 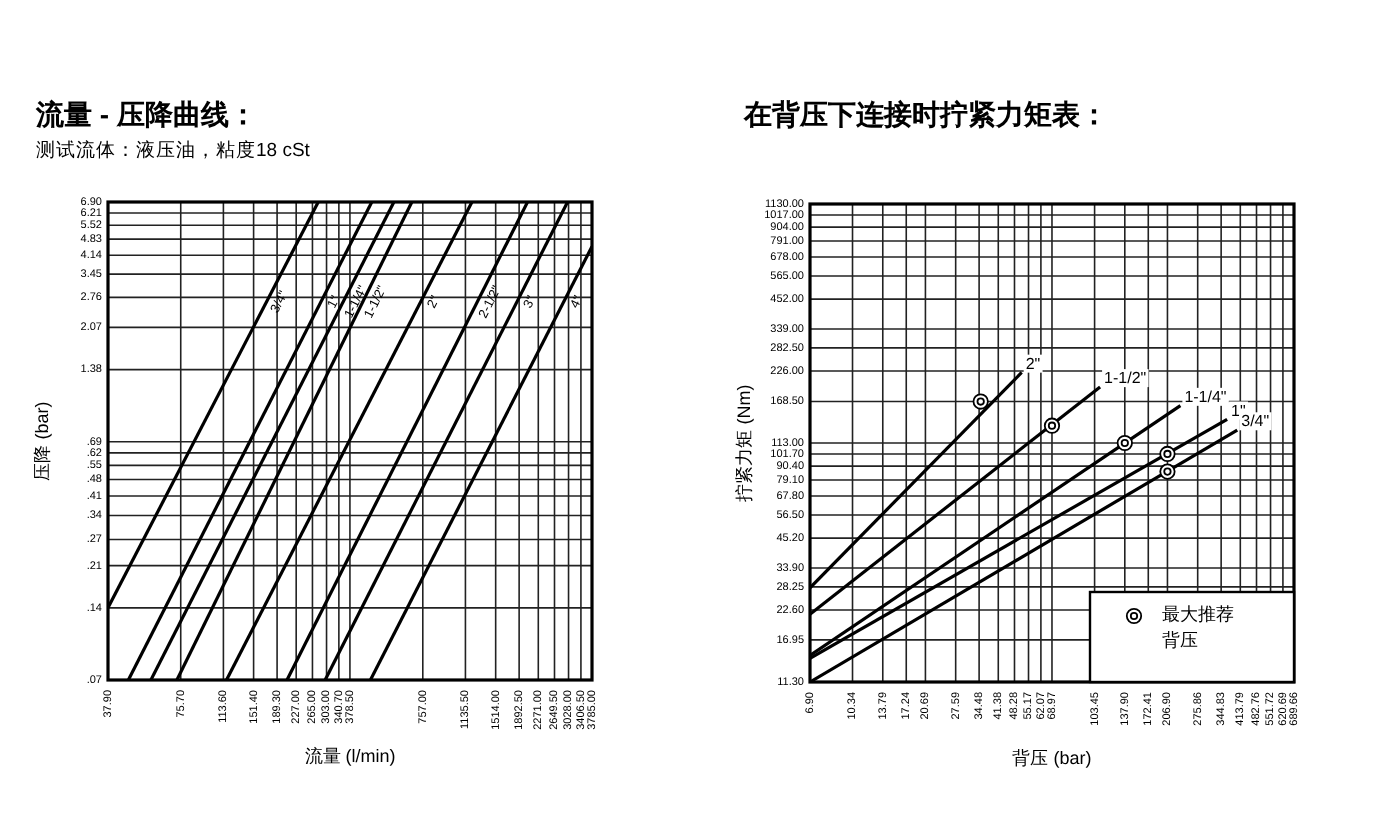 What do you see at coordinates (1205, 396) in the screenshot?
I see `series-label: 1-1/4"` at bounding box center [1205, 396].